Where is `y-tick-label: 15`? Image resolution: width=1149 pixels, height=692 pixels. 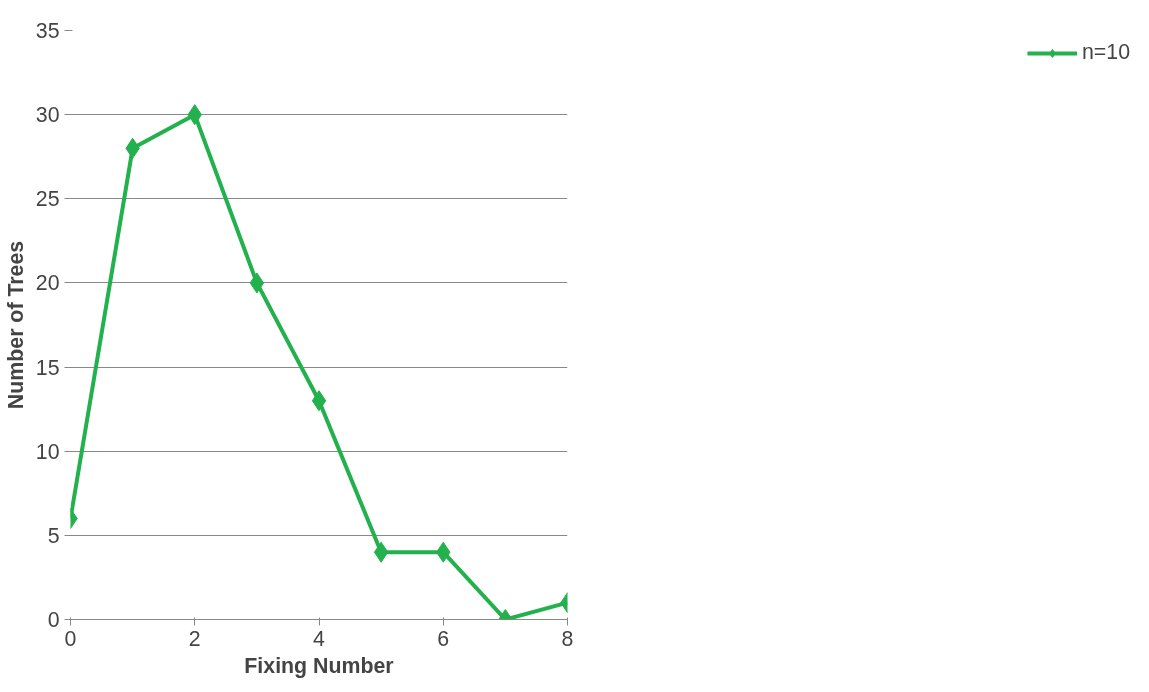 y-tick-label: 15 is located at coordinates (47, 367).